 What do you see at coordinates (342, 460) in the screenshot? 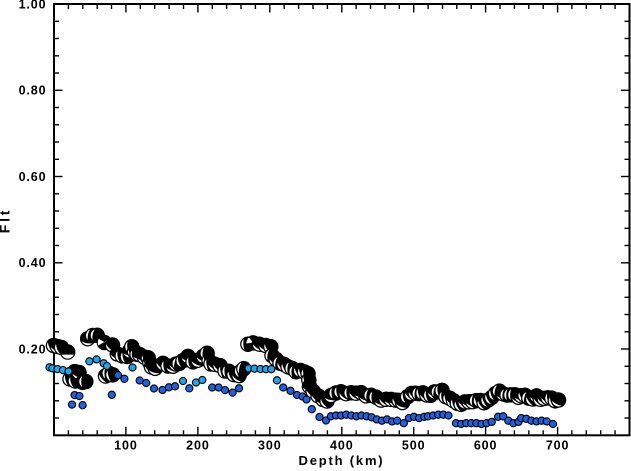
I see `svg-text: Depth (km)` at bounding box center [342, 460].